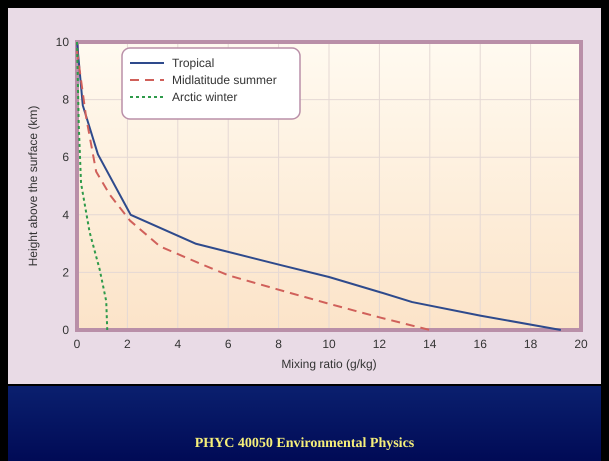 Image resolution: width=609 pixels, height=461 pixels. I want to click on x-tick-label: 2, so click(128, 344).